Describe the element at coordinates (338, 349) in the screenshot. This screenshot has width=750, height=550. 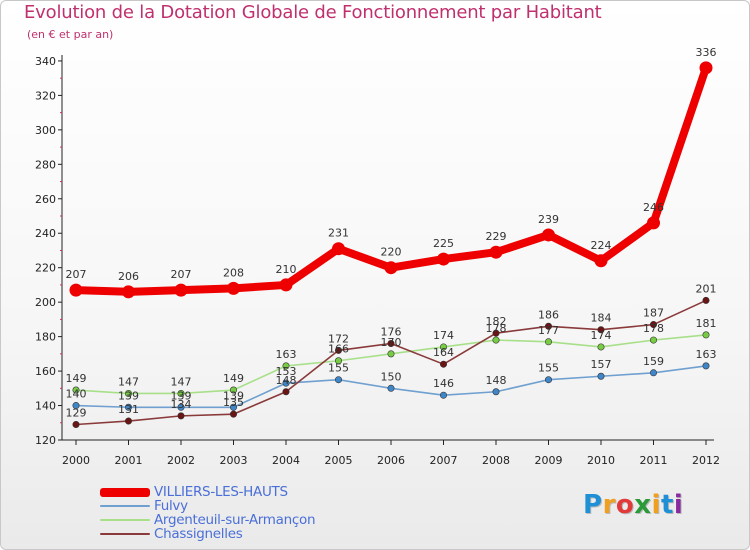
I see `data-label: 166` at that location.